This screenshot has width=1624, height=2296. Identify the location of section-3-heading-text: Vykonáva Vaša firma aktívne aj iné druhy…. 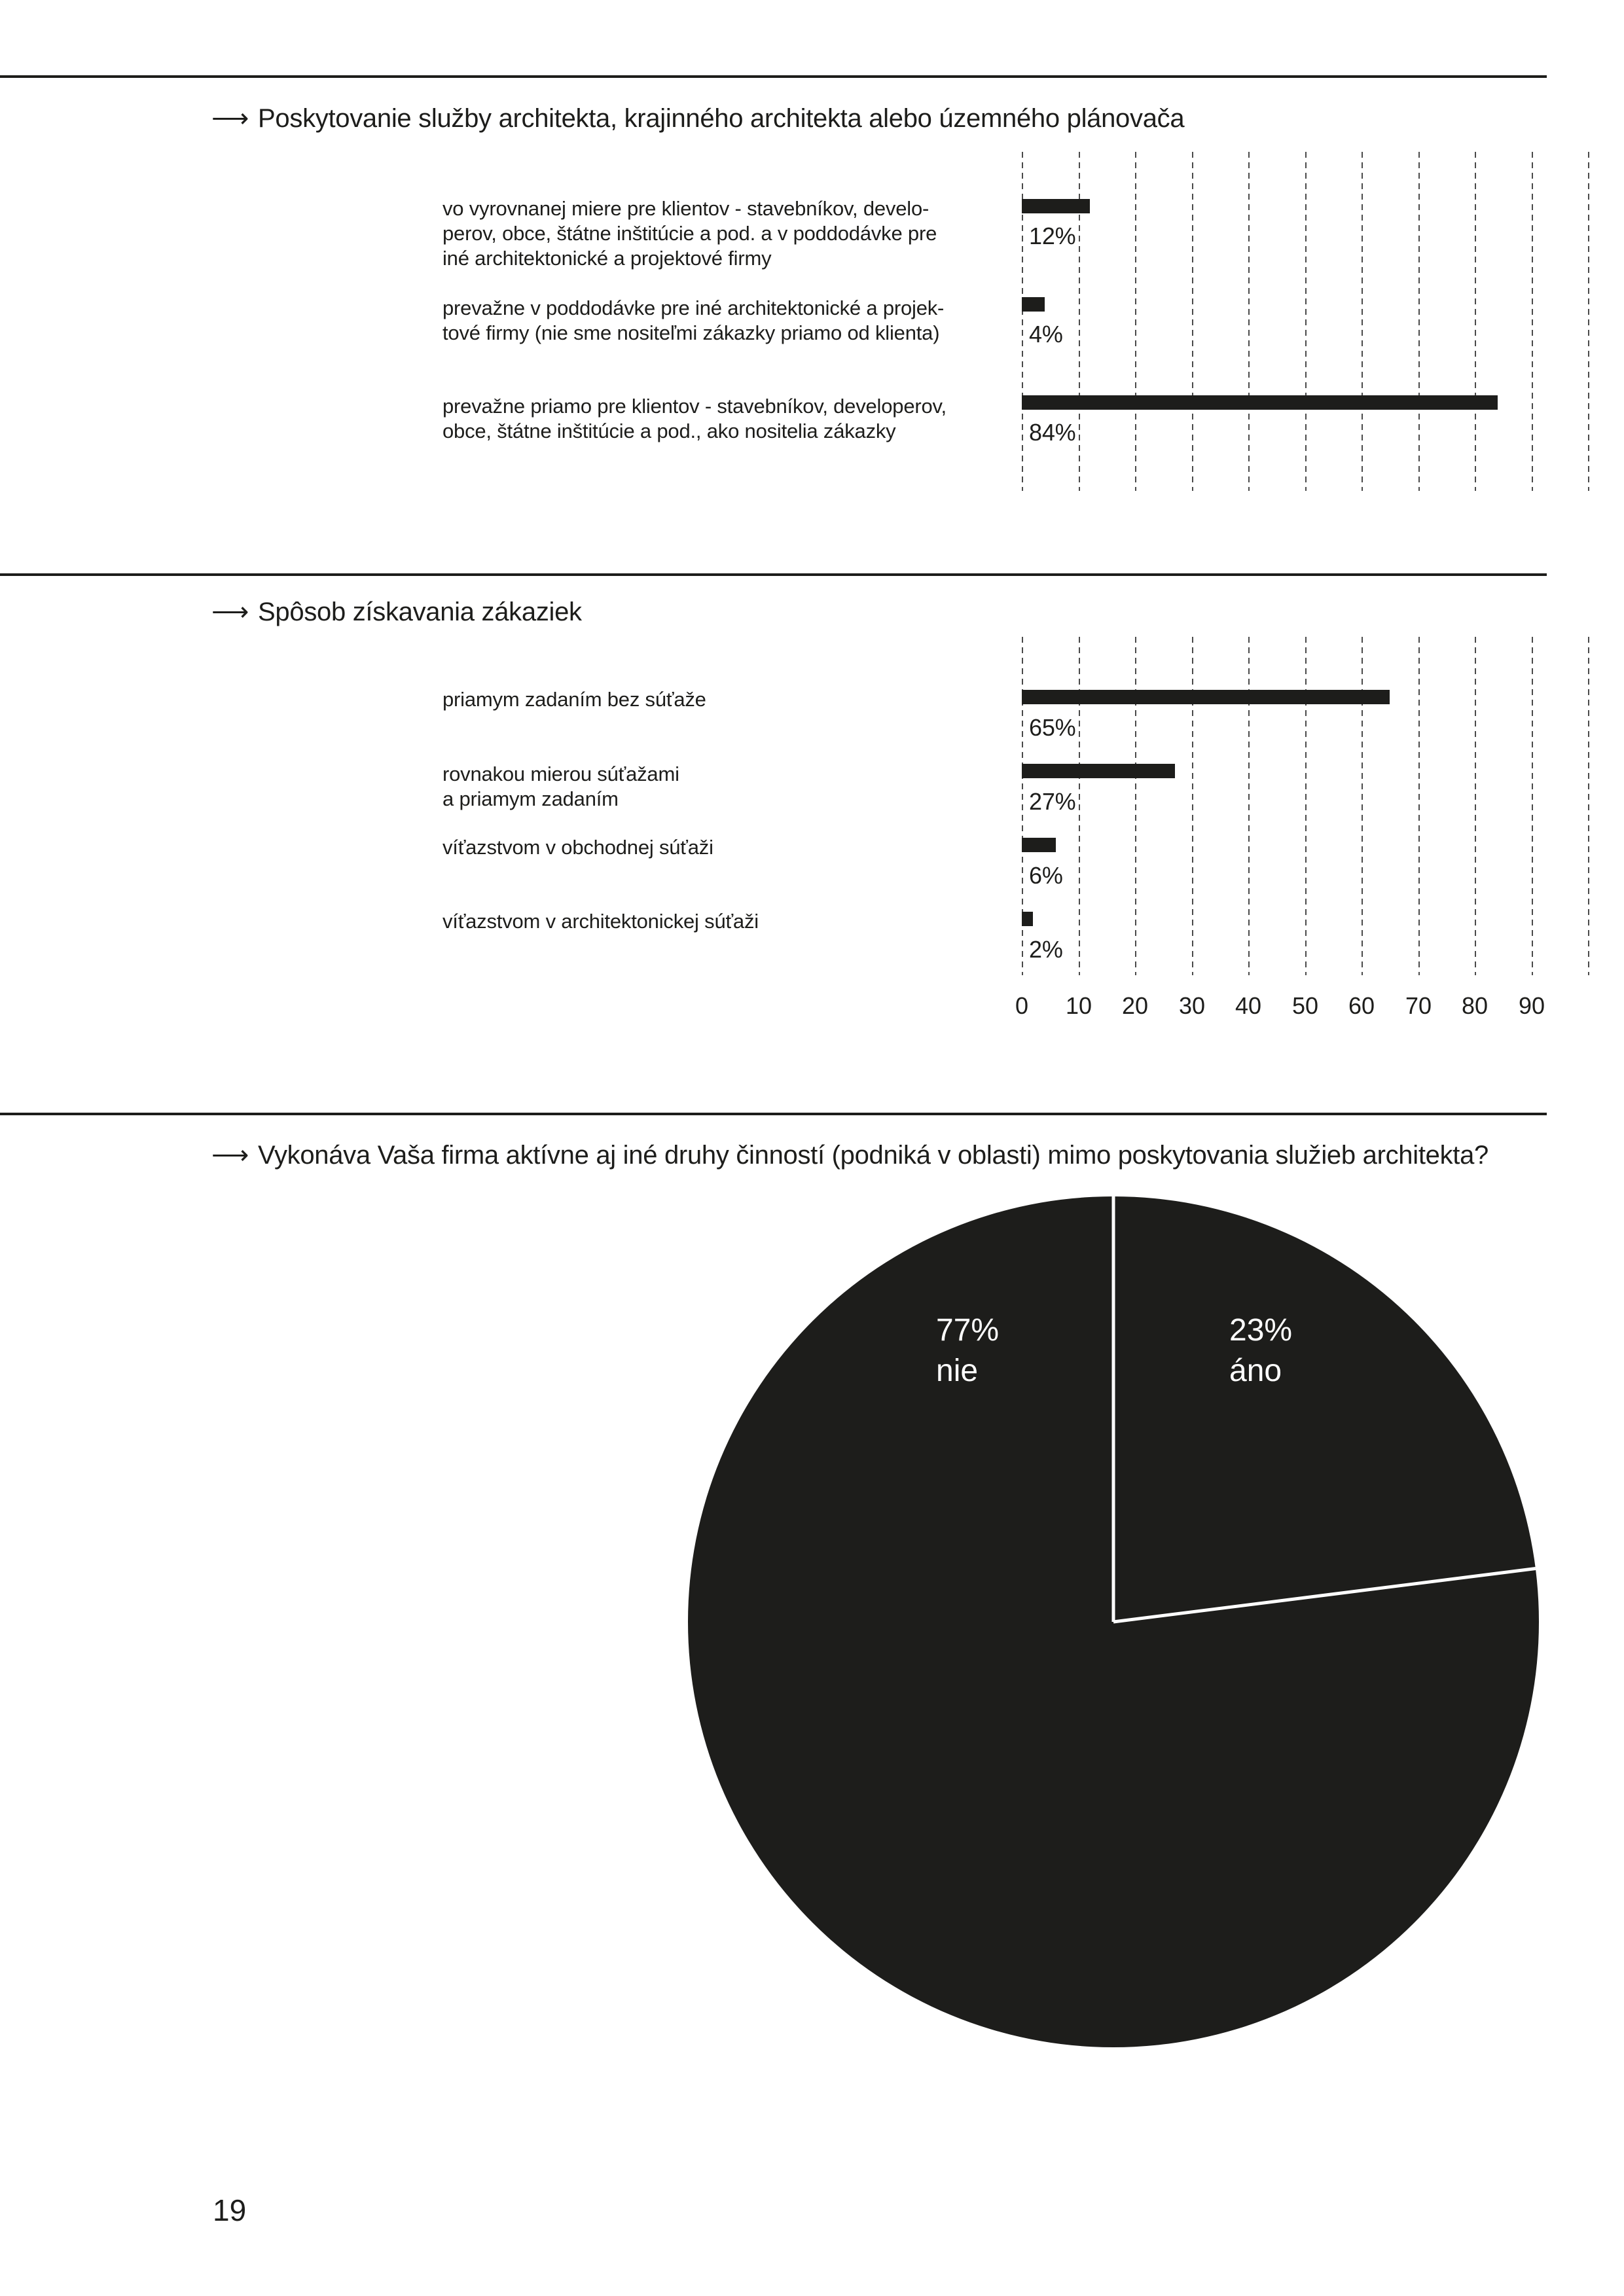
(874, 1155).